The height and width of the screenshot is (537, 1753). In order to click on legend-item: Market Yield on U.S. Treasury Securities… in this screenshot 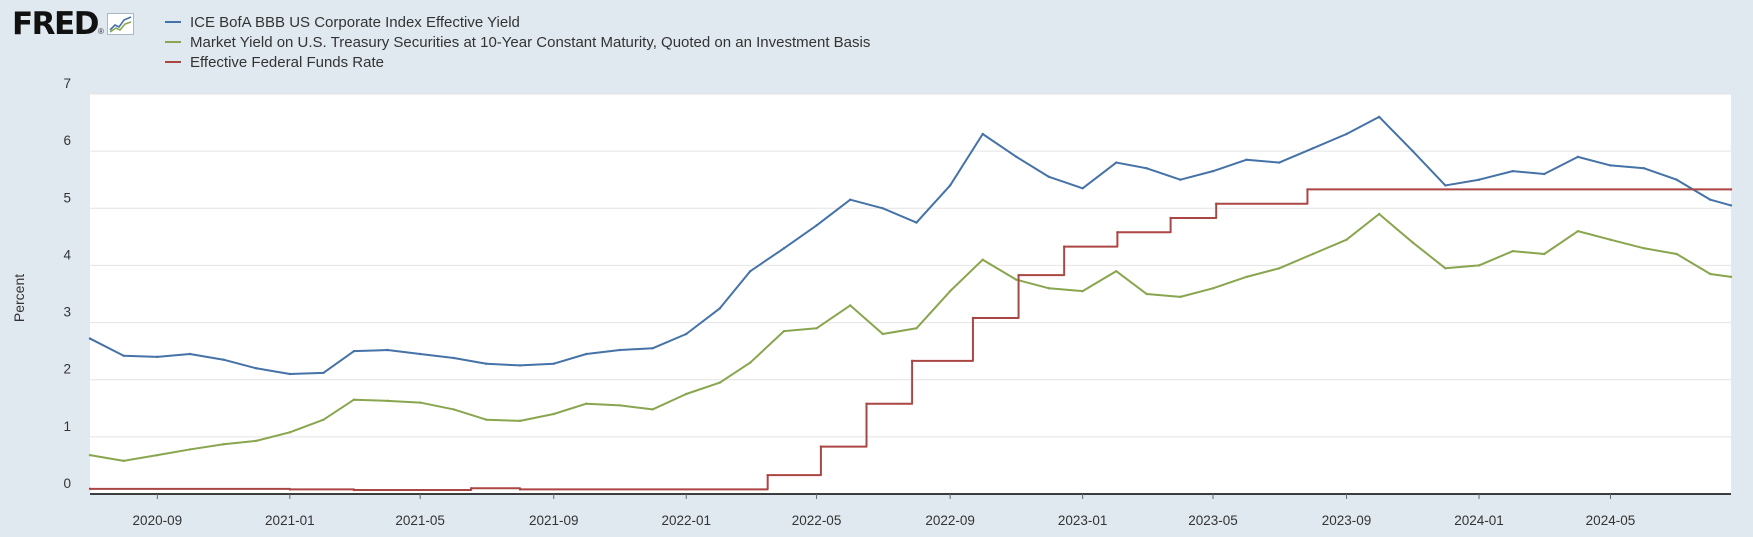, I will do `click(517, 42)`.